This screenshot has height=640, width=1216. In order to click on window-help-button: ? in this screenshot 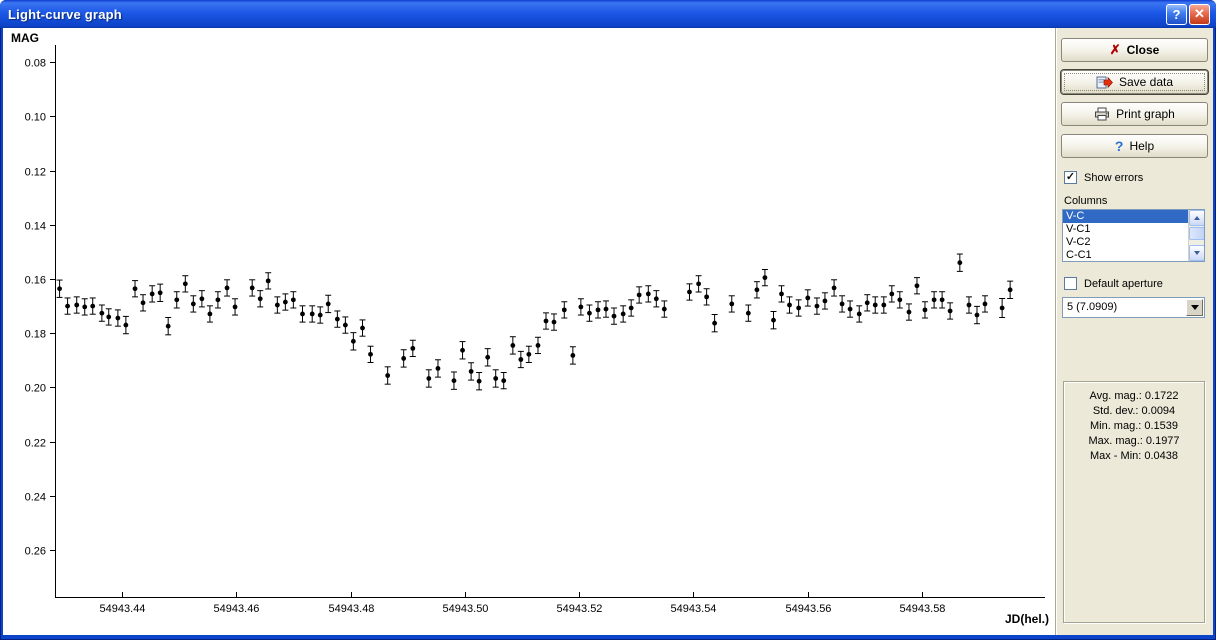, I will do `click(1176, 14)`.